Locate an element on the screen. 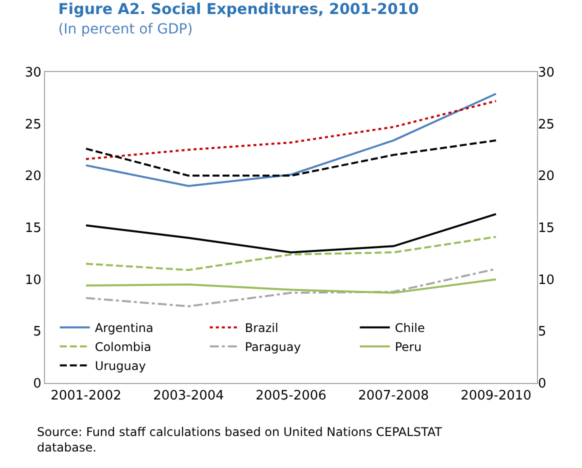  y-tick-label: 30 is located at coordinates (33, 73).